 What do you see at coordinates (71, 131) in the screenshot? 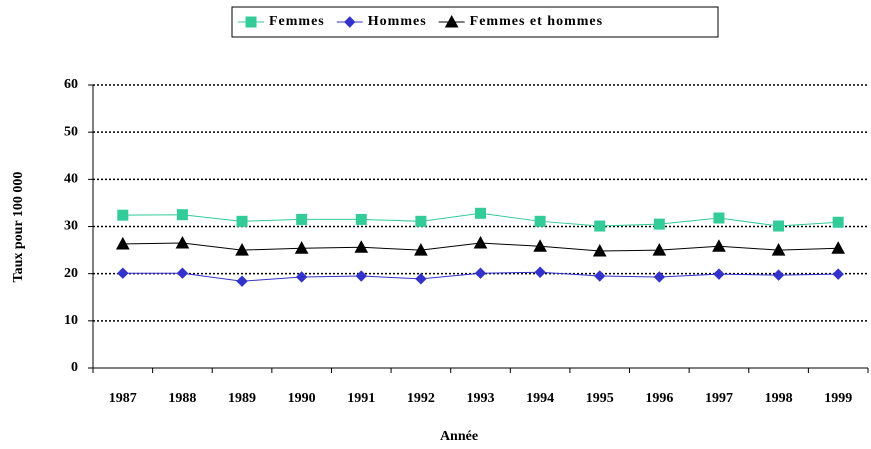
I see `y-tick-label: 50` at bounding box center [71, 131].